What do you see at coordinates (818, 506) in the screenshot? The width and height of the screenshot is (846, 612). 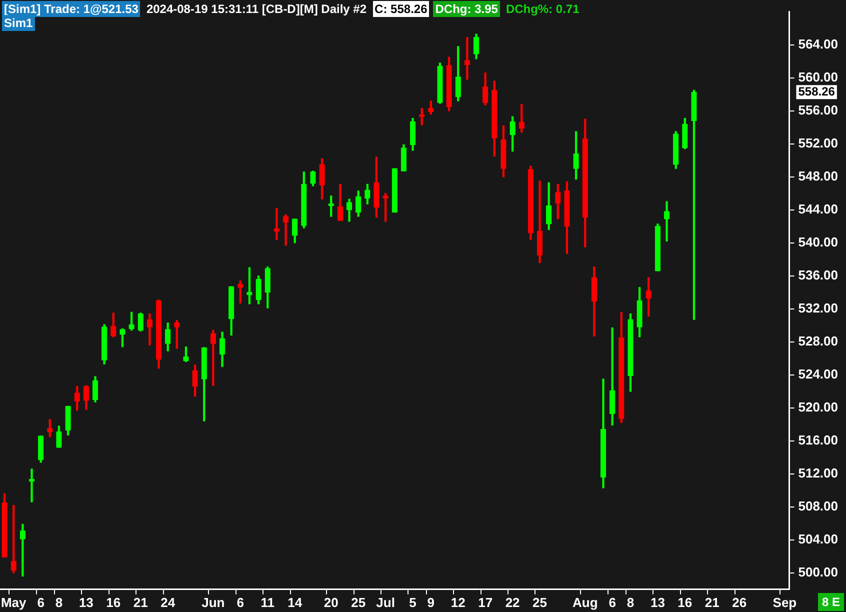 I see `y-tick-label: 508.00` at bounding box center [818, 506].